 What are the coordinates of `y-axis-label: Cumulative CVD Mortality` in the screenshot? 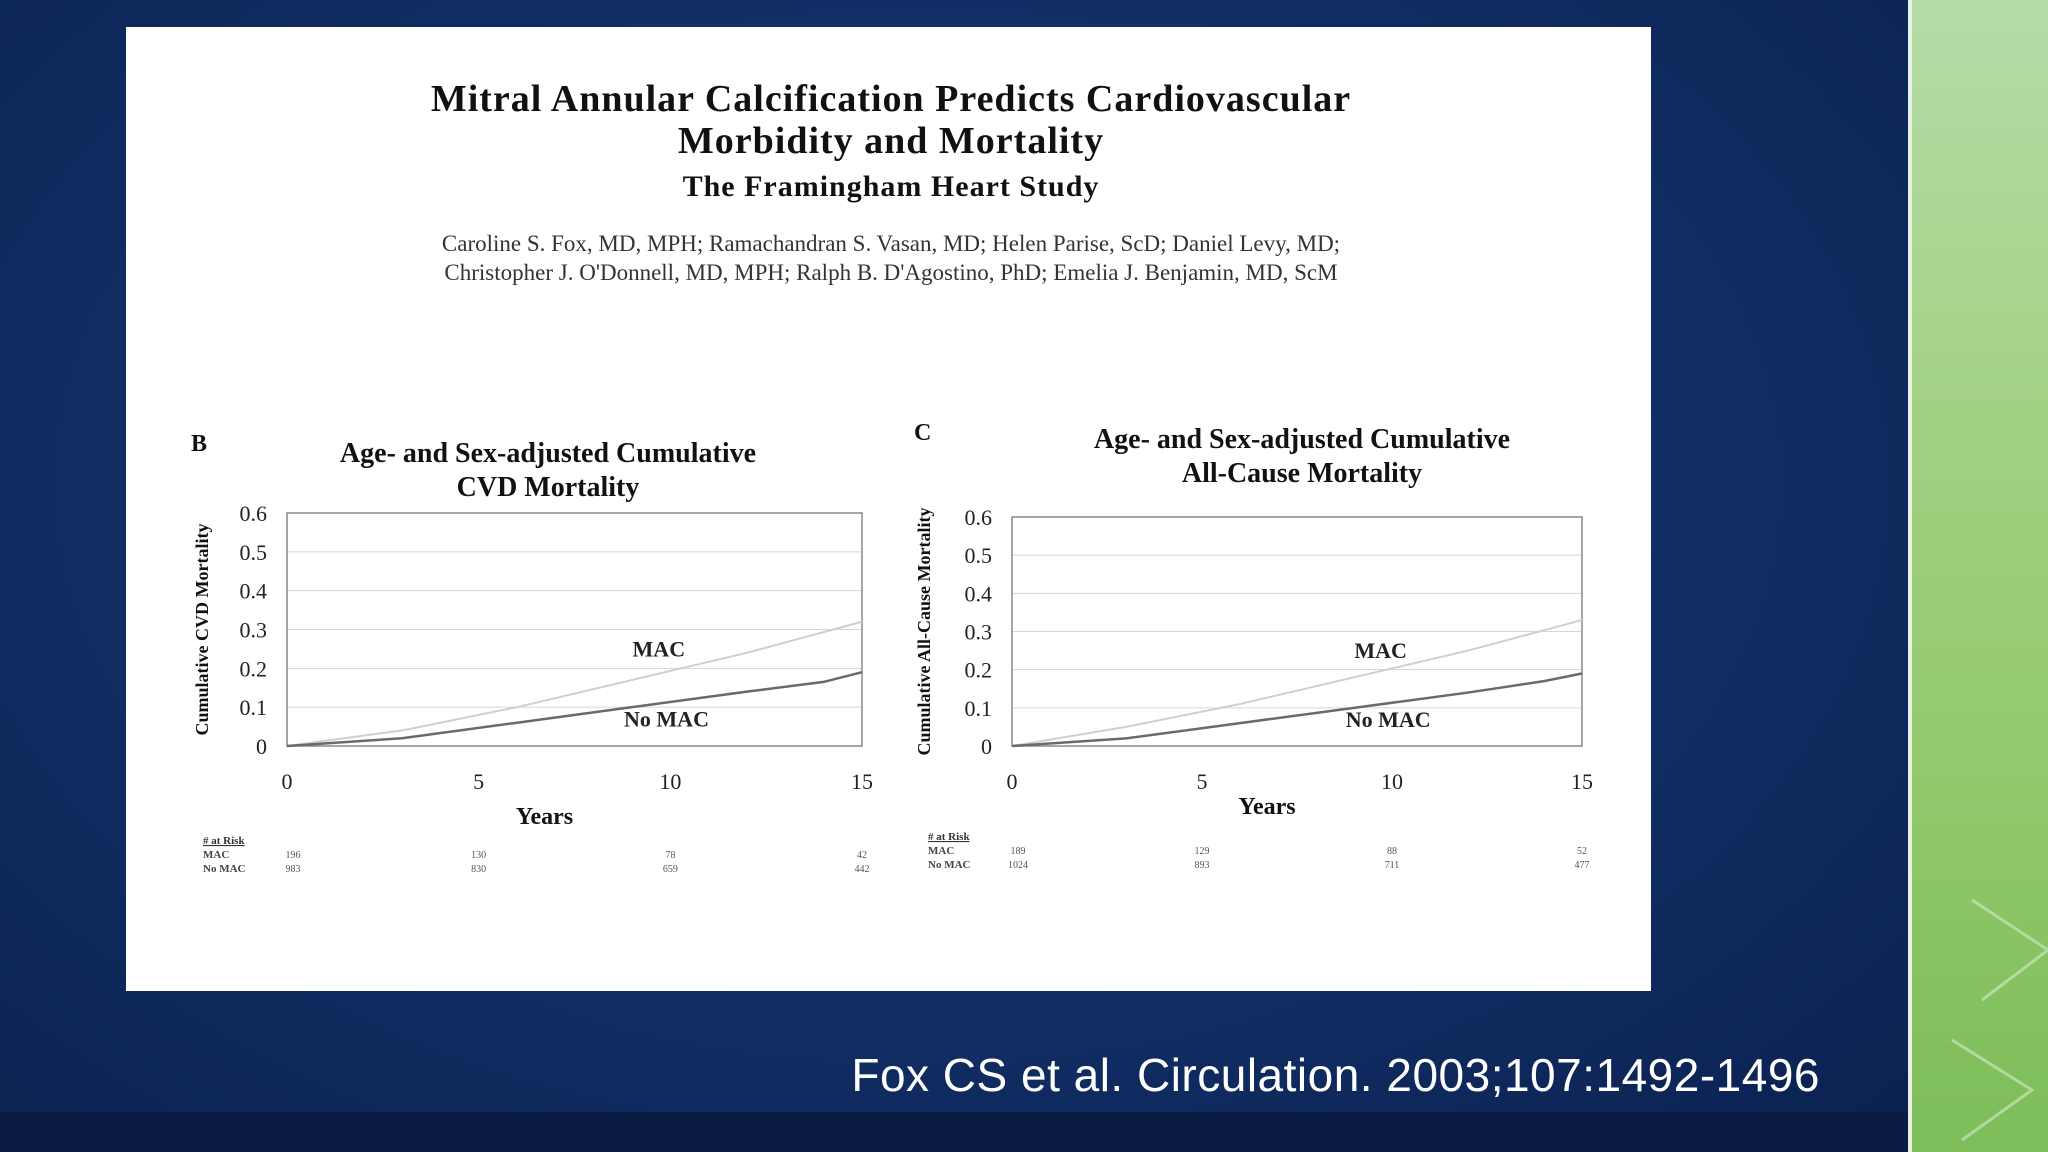 It's located at (202, 630).